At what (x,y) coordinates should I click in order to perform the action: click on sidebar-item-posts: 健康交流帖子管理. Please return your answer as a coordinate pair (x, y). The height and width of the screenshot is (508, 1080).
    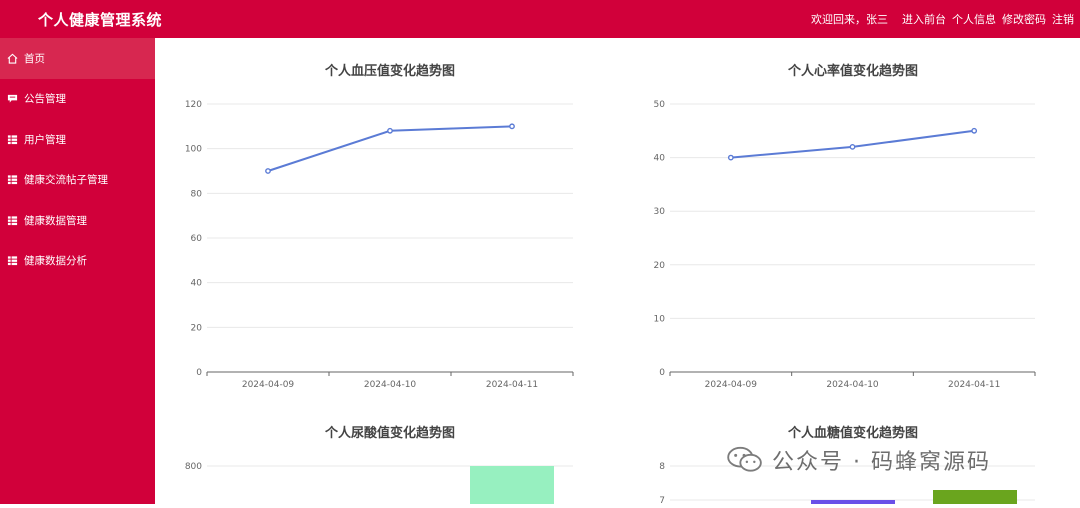
    Looking at the image, I should click on (77, 180).